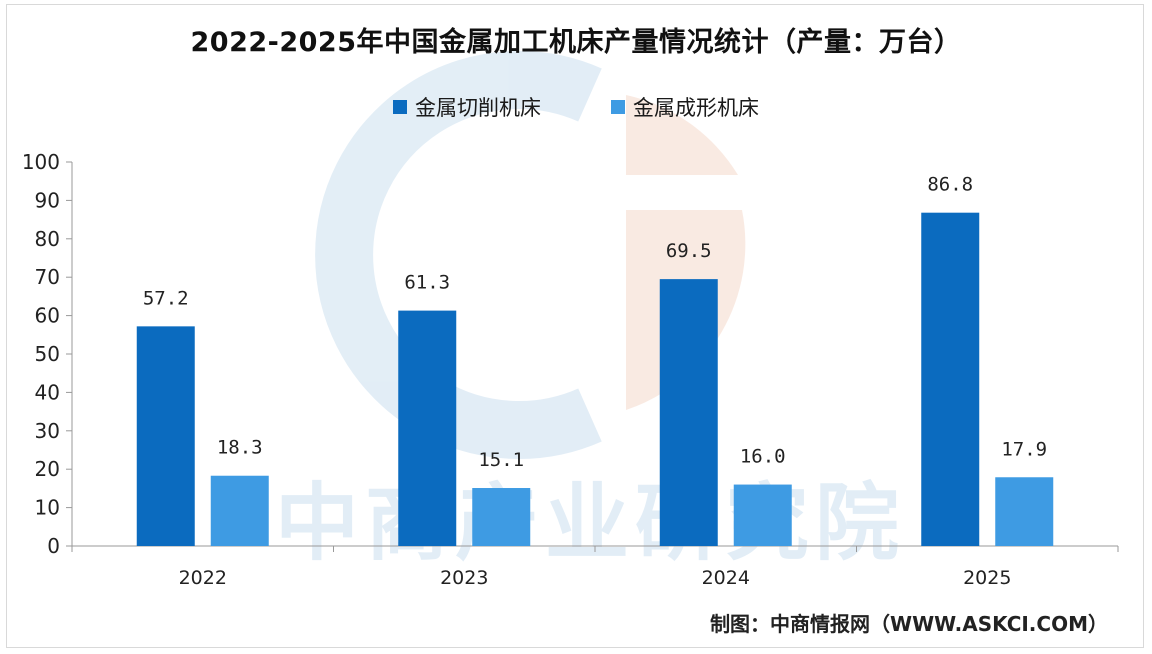  I want to click on y-tick-label: 0, so click(53, 546).